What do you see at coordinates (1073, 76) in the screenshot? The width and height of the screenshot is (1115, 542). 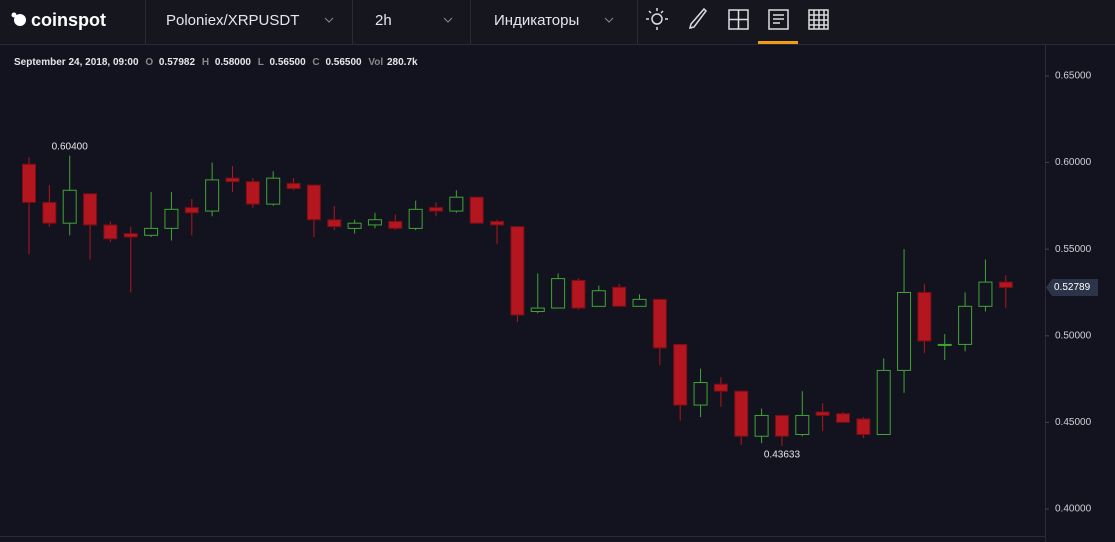 I see `y-tick-label: 0.65000` at bounding box center [1073, 76].